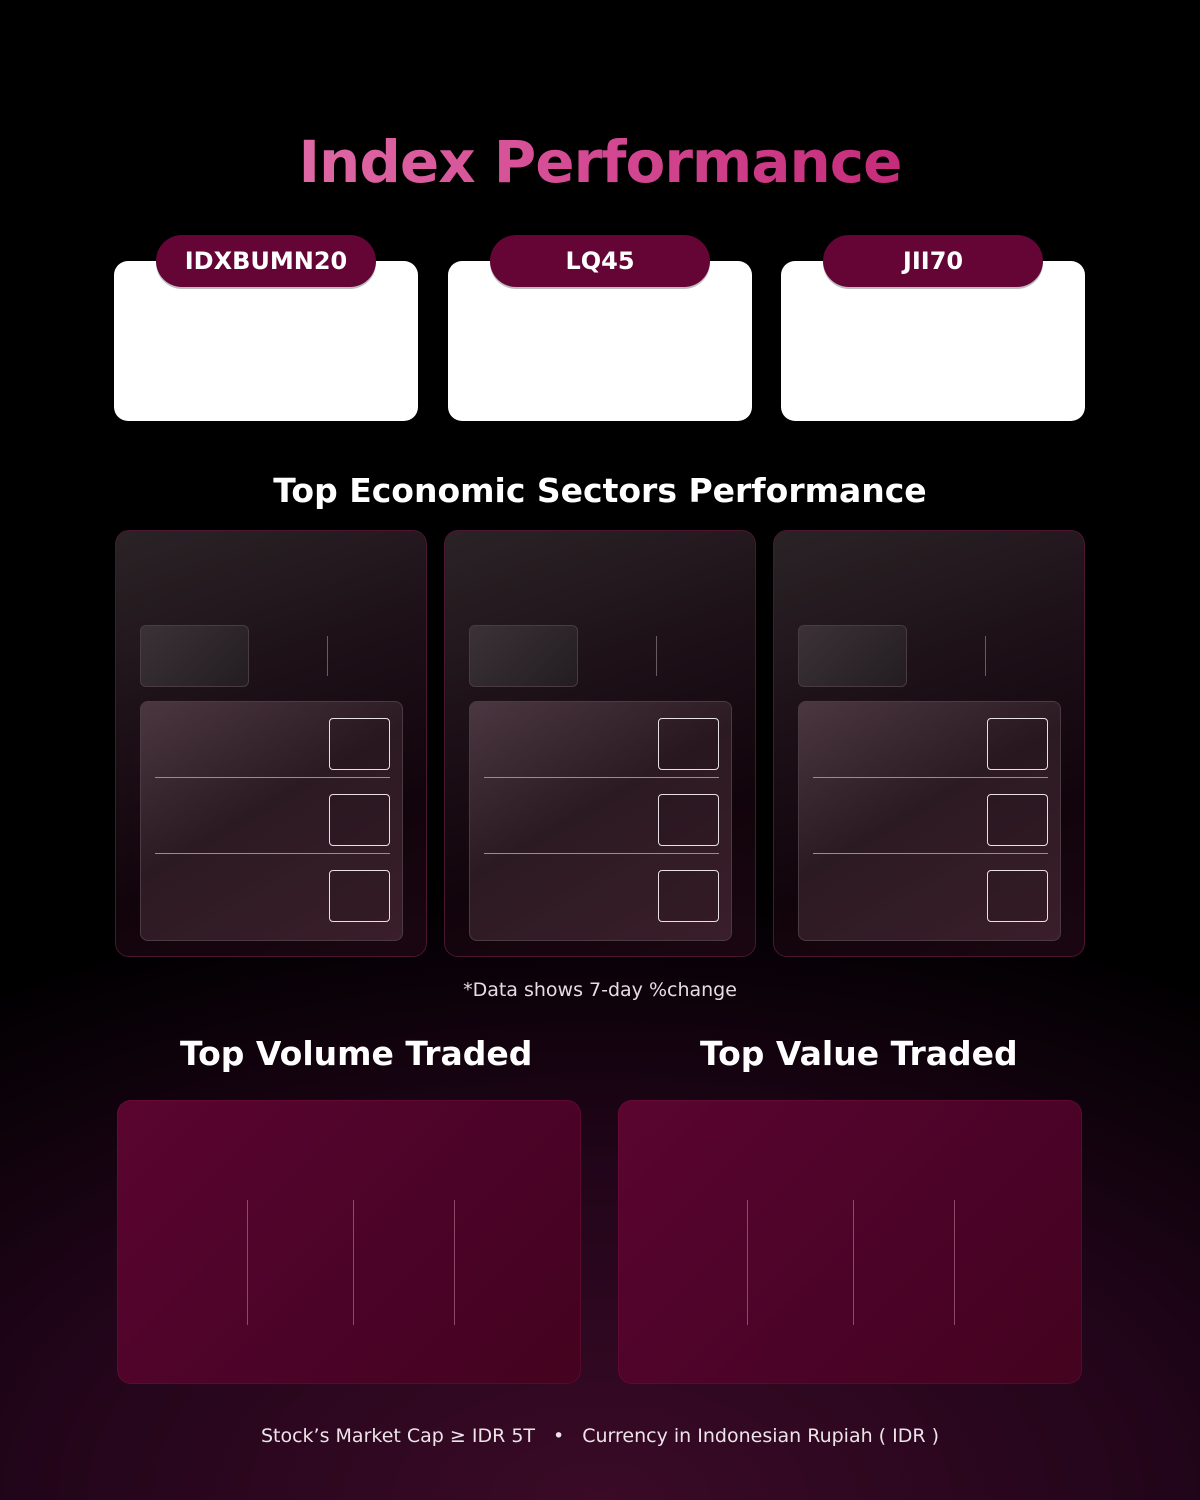 The image size is (1200, 1500). I want to click on index-label-lq45: LQ45, so click(600, 261).